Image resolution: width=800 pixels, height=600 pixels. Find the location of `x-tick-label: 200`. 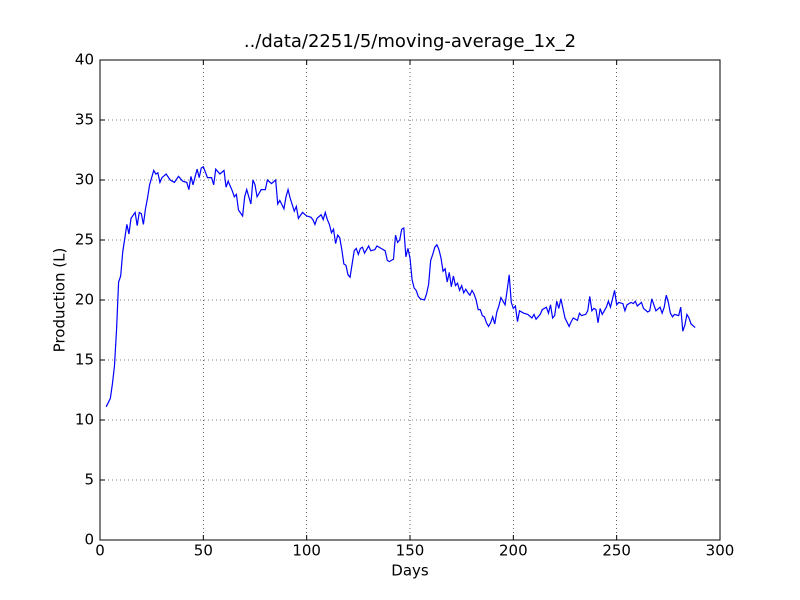

x-tick-label: 200 is located at coordinates (513, 551).